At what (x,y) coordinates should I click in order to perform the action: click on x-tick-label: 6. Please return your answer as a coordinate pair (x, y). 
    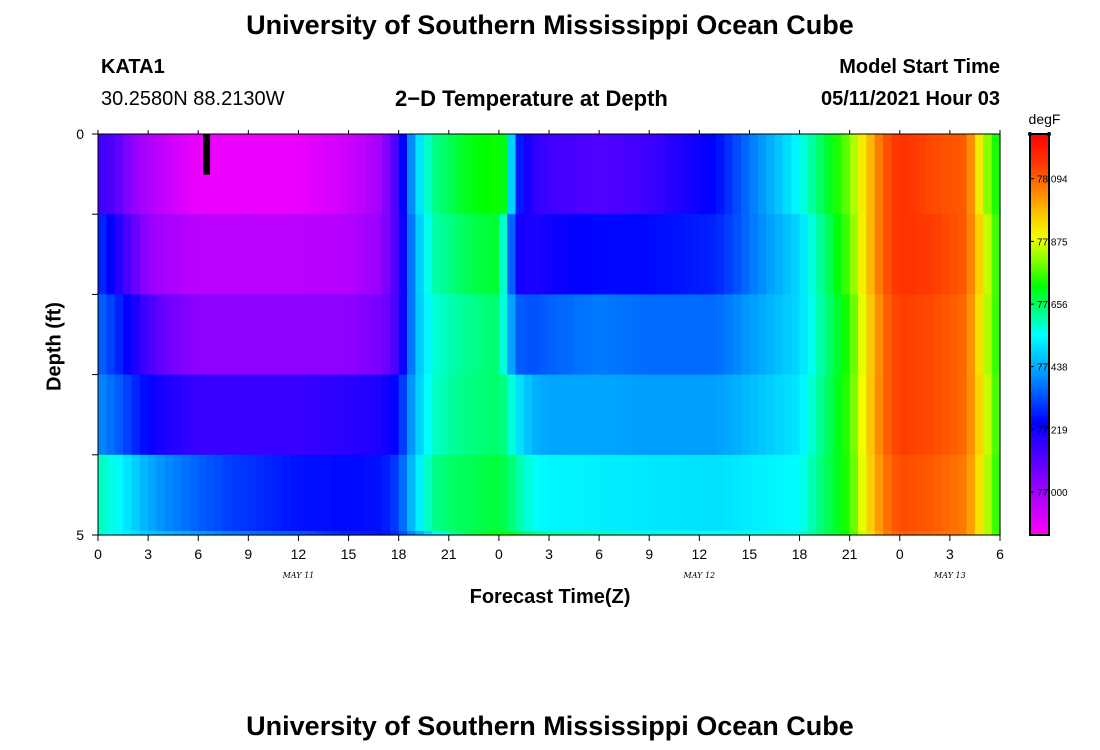
    Looking at the image, I should click on (599, 554).